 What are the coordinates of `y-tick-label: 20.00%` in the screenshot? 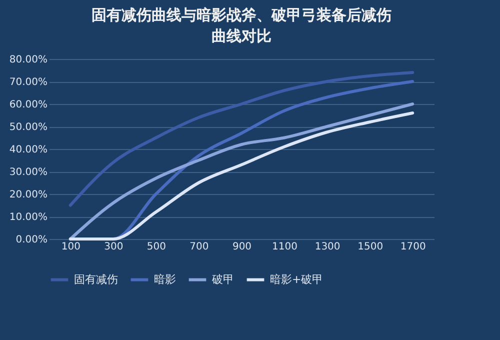 It's located at (28, 195).